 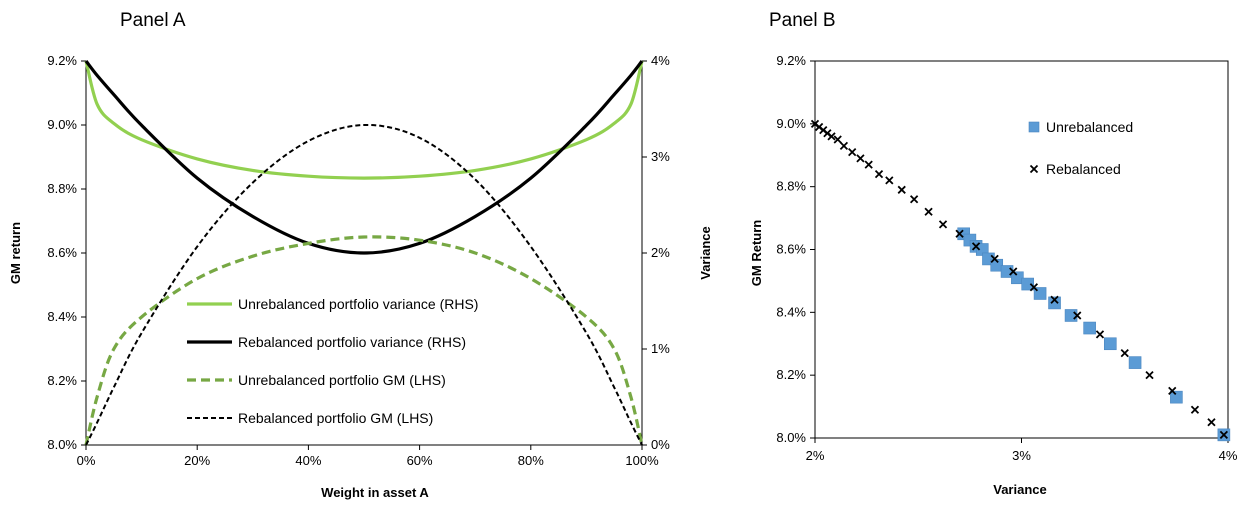 What do you see at coordinates (642, 460) in the screenshot?
I see `panel-a-x-tick-label: 100%` at bounding box center [642, 460].